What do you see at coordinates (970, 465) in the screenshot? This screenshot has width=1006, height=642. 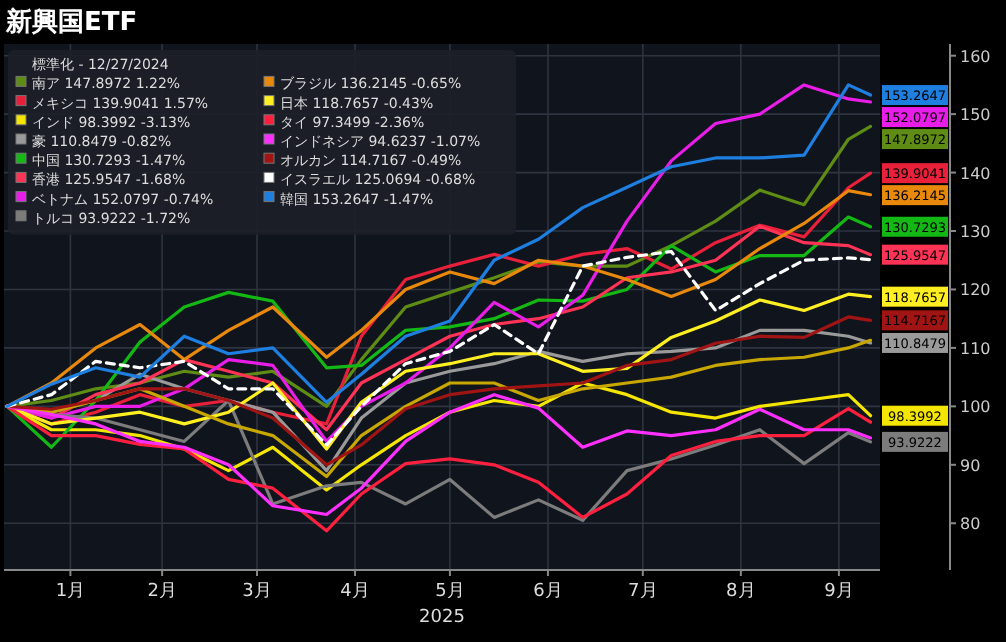 I see `y-tick-label: 90` at bounding box center [970, 465].